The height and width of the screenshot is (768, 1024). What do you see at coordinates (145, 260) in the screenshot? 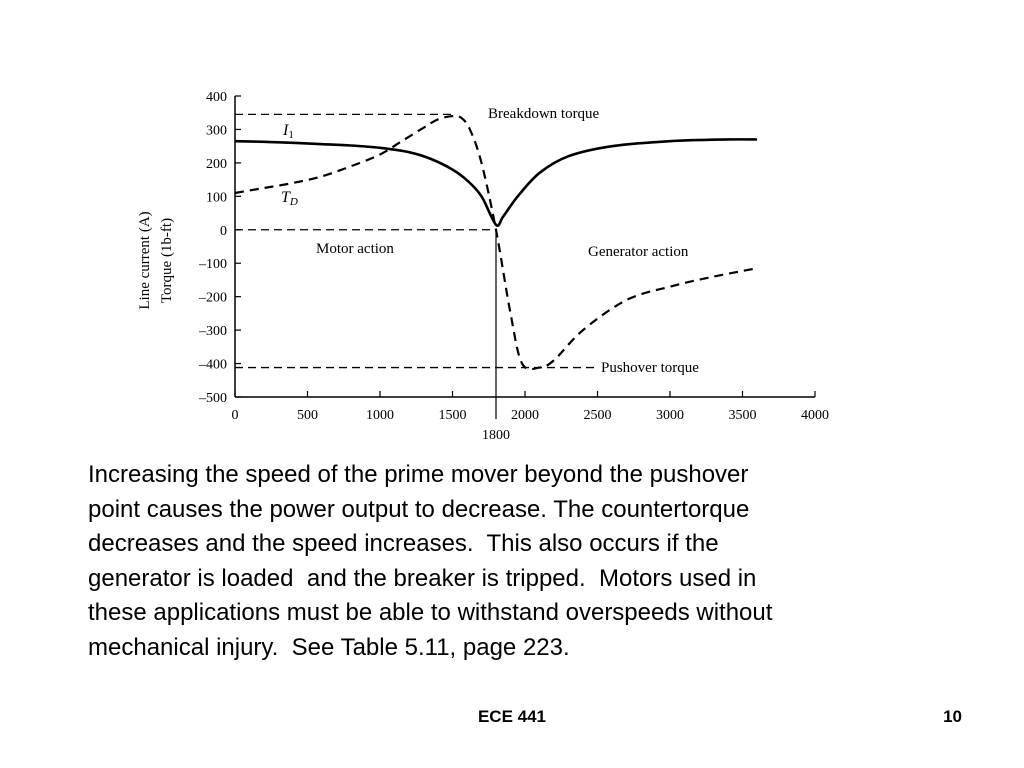
I see `y-axis-label: Line current (A)` at bounding box center [145, 260].